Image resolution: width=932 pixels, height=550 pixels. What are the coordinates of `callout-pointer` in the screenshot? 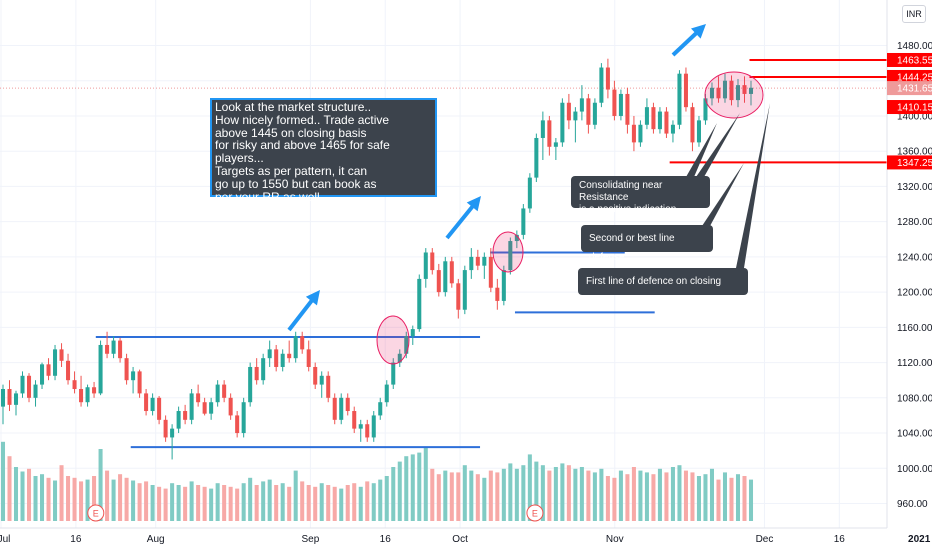 It's located at (718, 145).